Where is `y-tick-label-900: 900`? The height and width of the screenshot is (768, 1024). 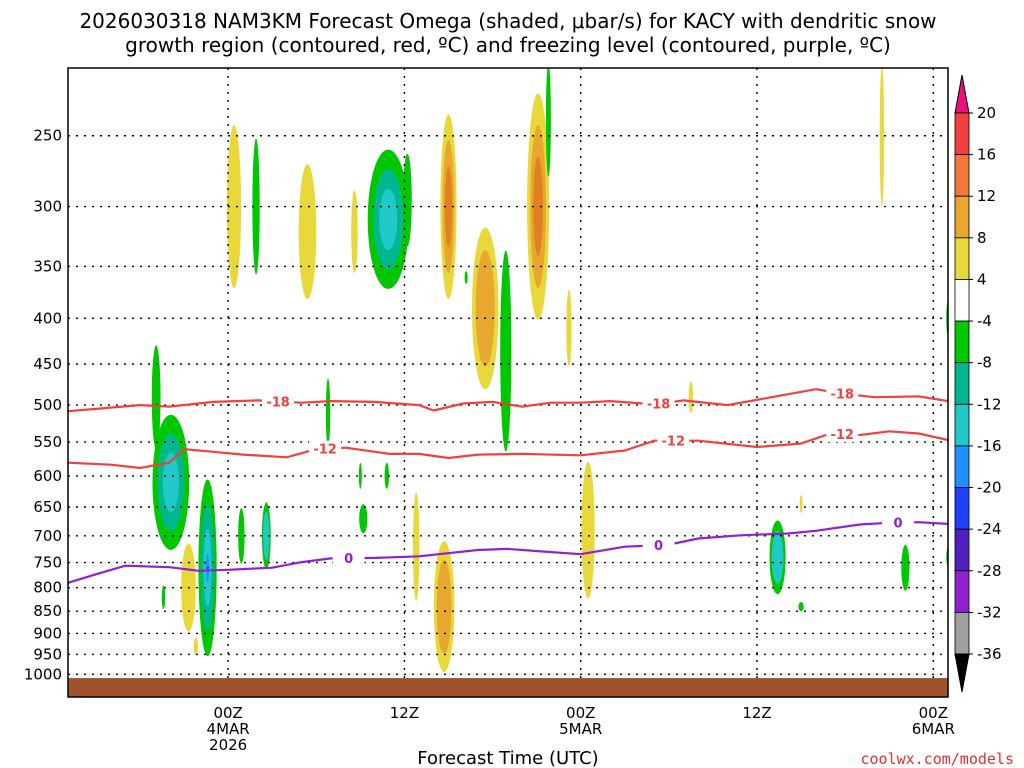 y-tick-label-900: 900 is located at coordinates (47, 633).